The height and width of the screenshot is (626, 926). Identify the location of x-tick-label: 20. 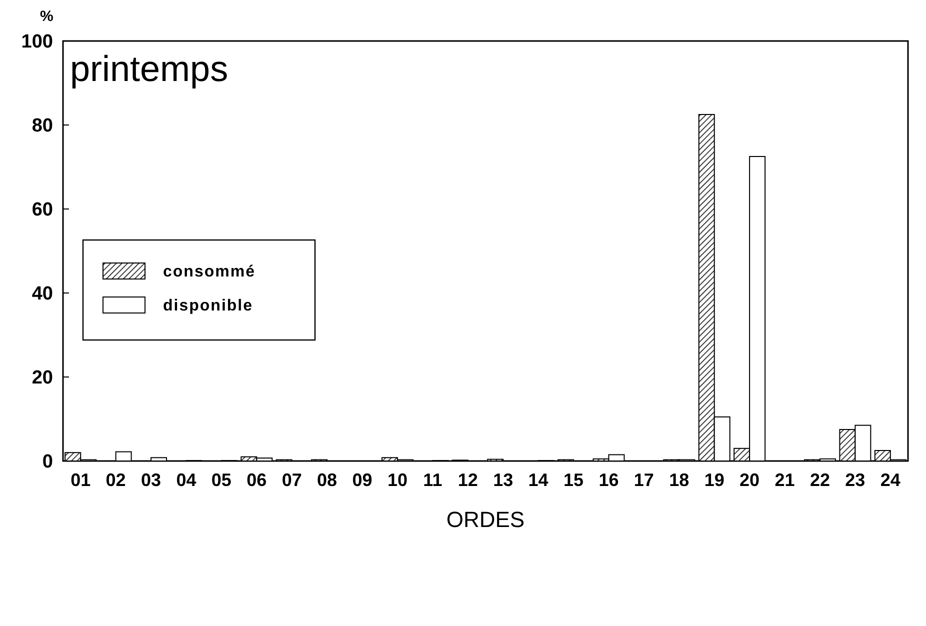
(750, 480).